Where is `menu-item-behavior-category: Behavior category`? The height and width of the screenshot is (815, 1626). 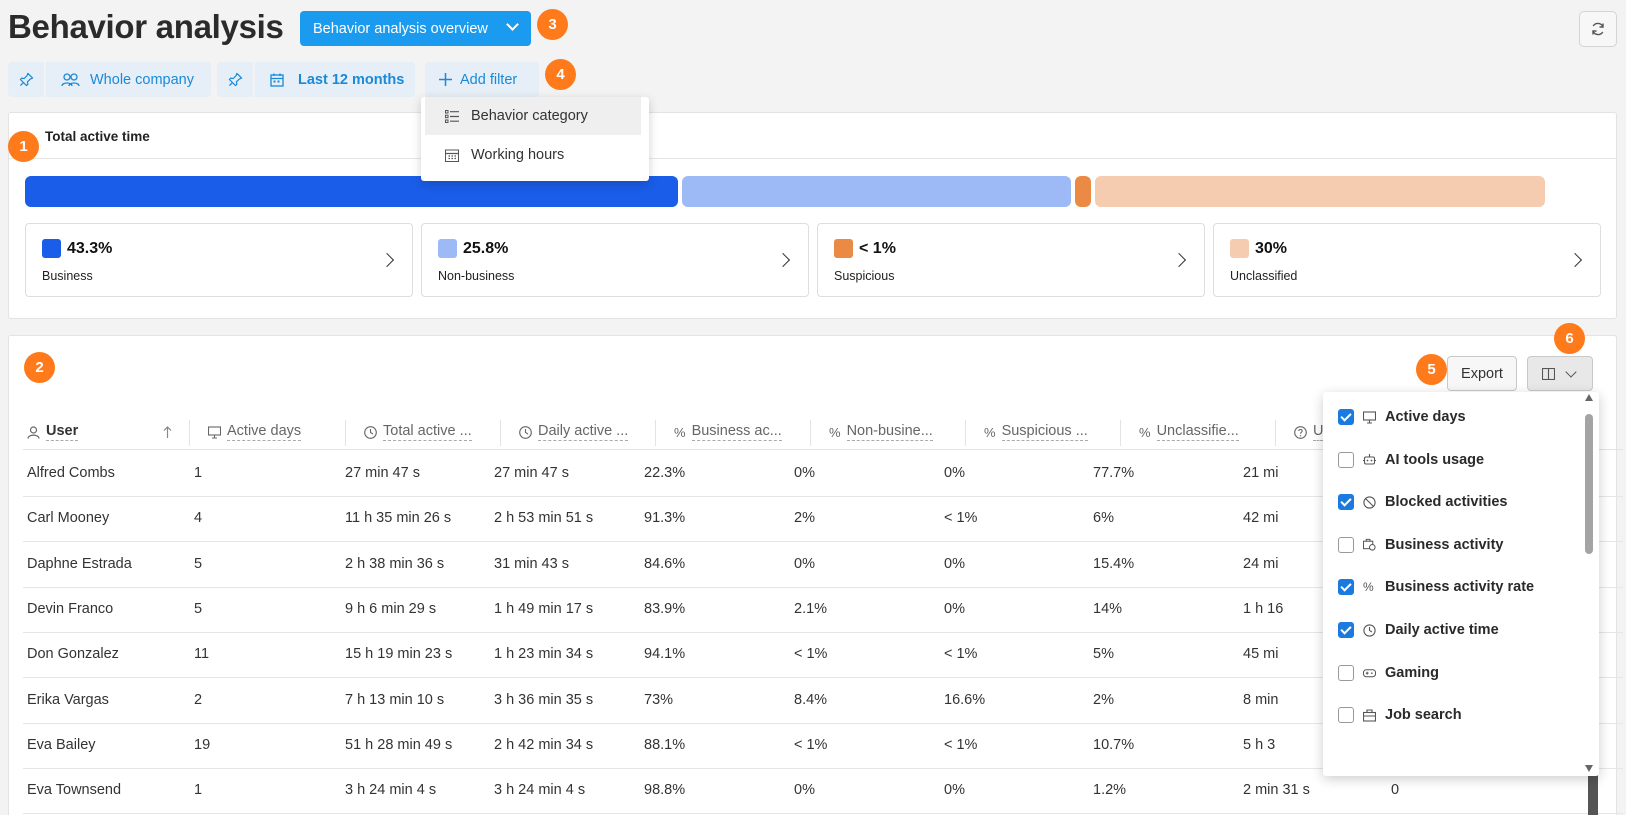 menu-item-behavior-category: Behavior category is located at coordinates (533, 116).